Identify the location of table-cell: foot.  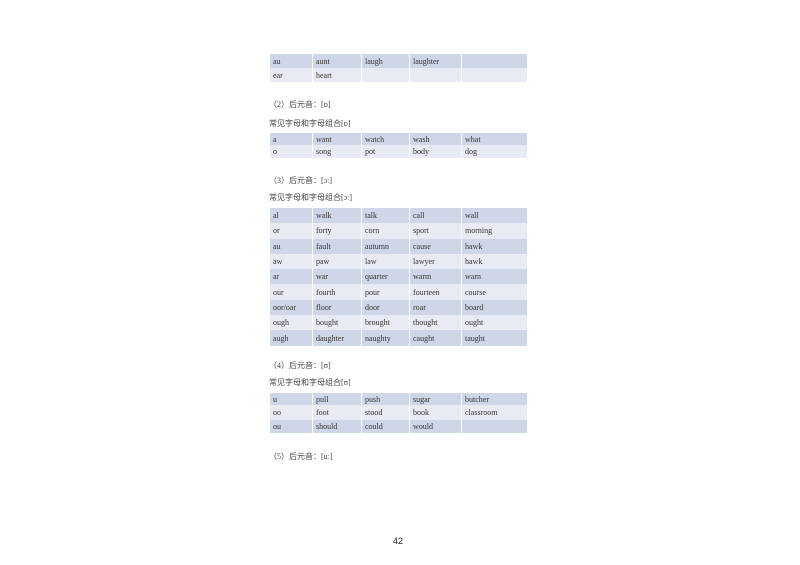
(337, 412).